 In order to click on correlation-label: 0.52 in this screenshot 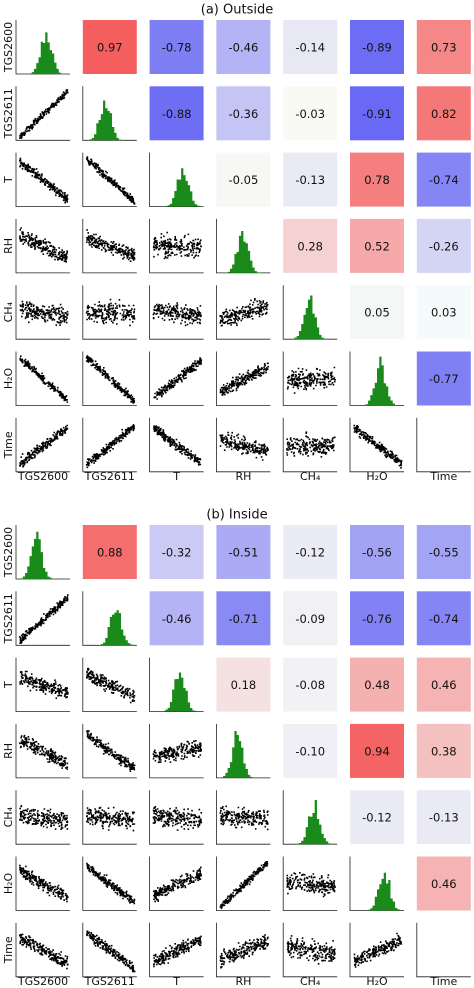, I will do `click(377, 246)`.